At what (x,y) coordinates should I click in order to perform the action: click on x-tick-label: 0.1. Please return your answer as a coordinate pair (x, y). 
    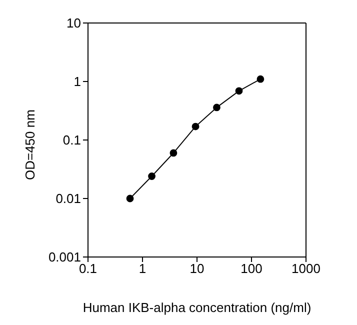
    Looking at the image, I should click on (88, 268).